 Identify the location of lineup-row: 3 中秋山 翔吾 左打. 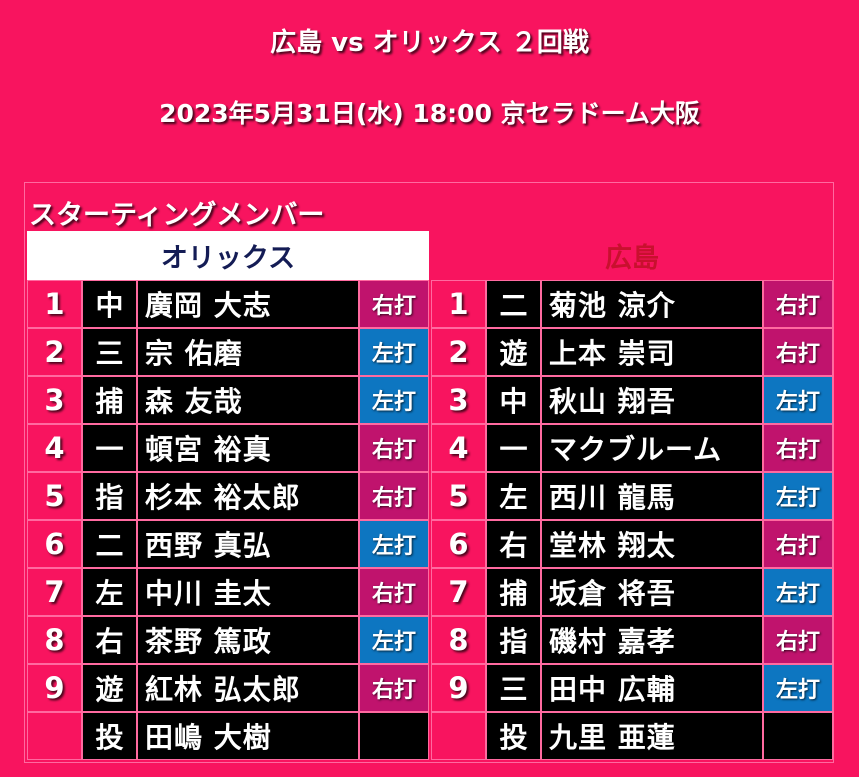
(632, 400).